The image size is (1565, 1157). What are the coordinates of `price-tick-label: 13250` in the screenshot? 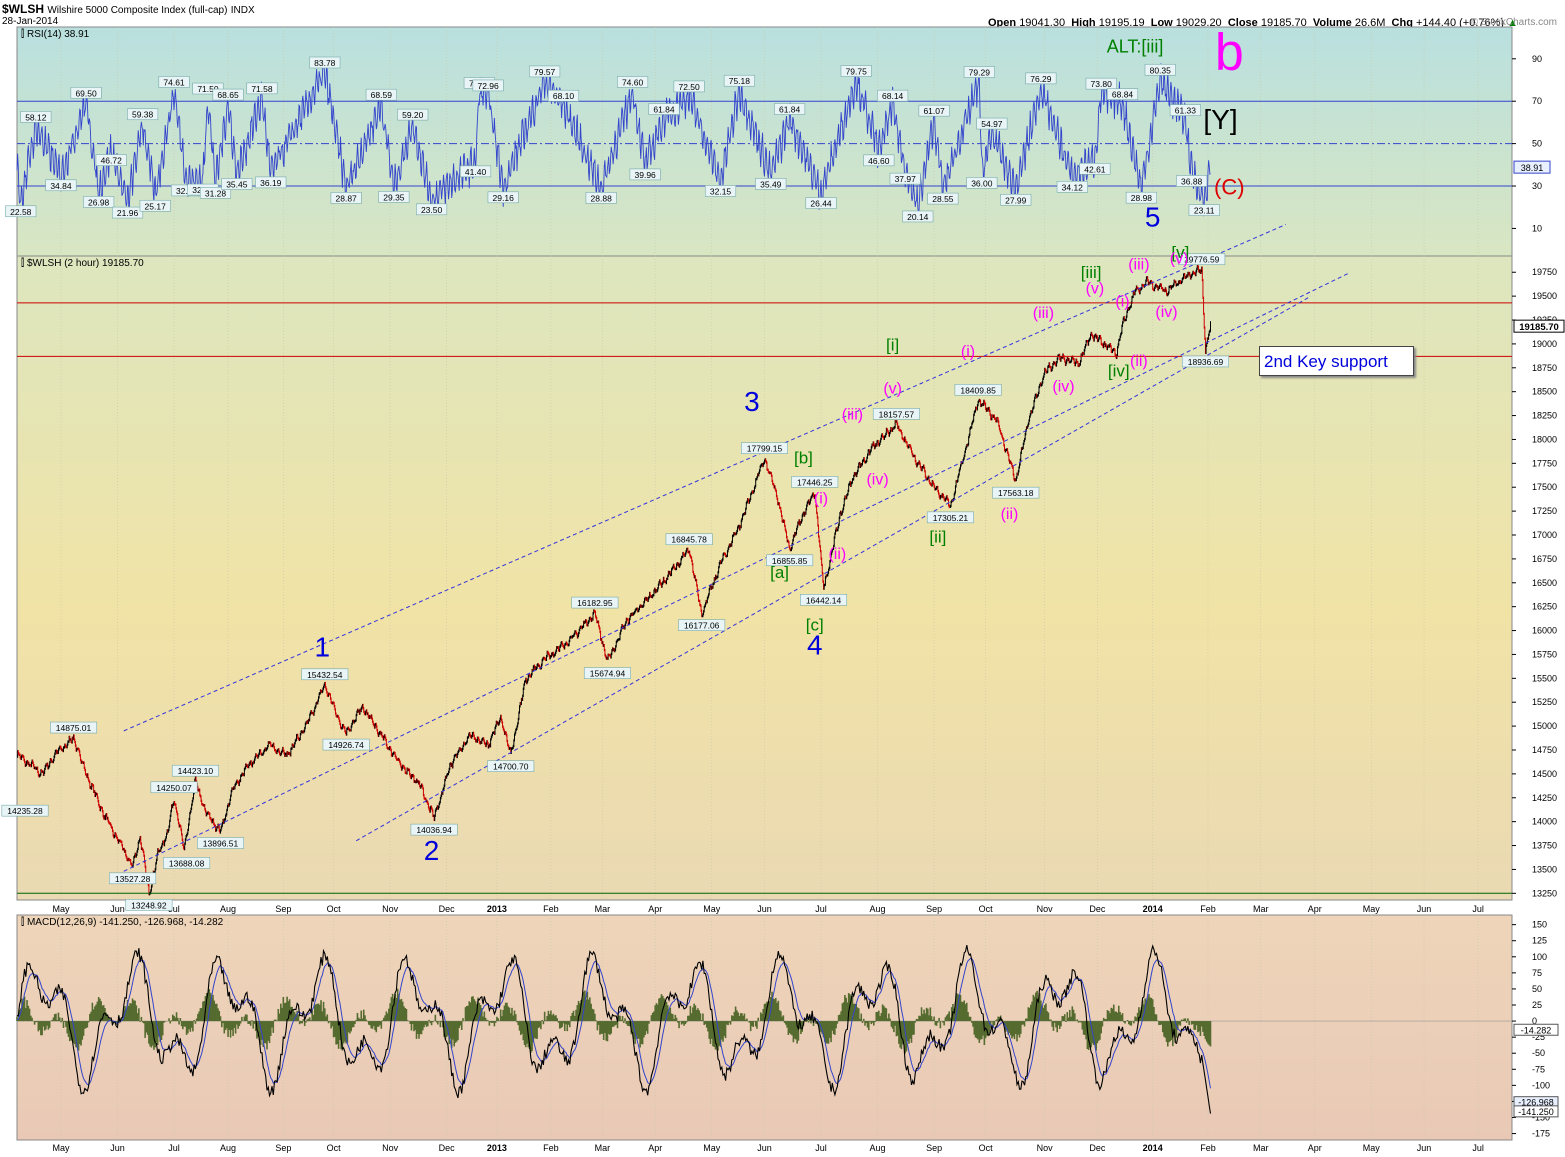 It's located at (1544, 893).